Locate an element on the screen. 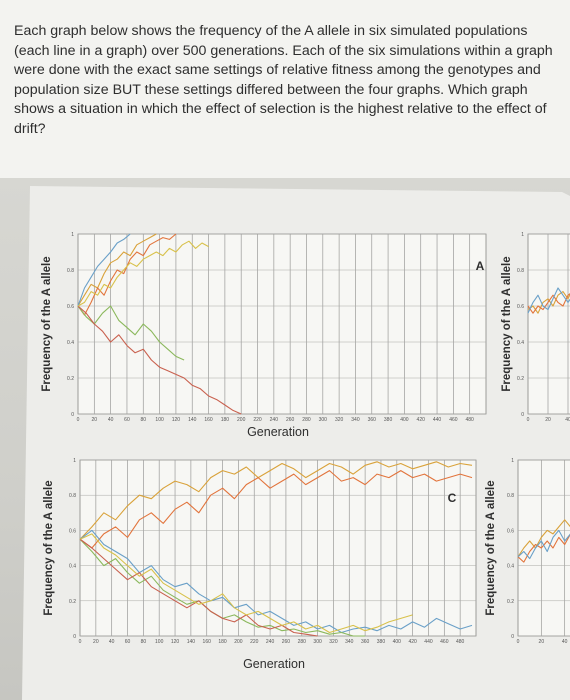 This screenshot has height=700, width=570. x-tick-label: 80 is located at coordinates (144, 642).